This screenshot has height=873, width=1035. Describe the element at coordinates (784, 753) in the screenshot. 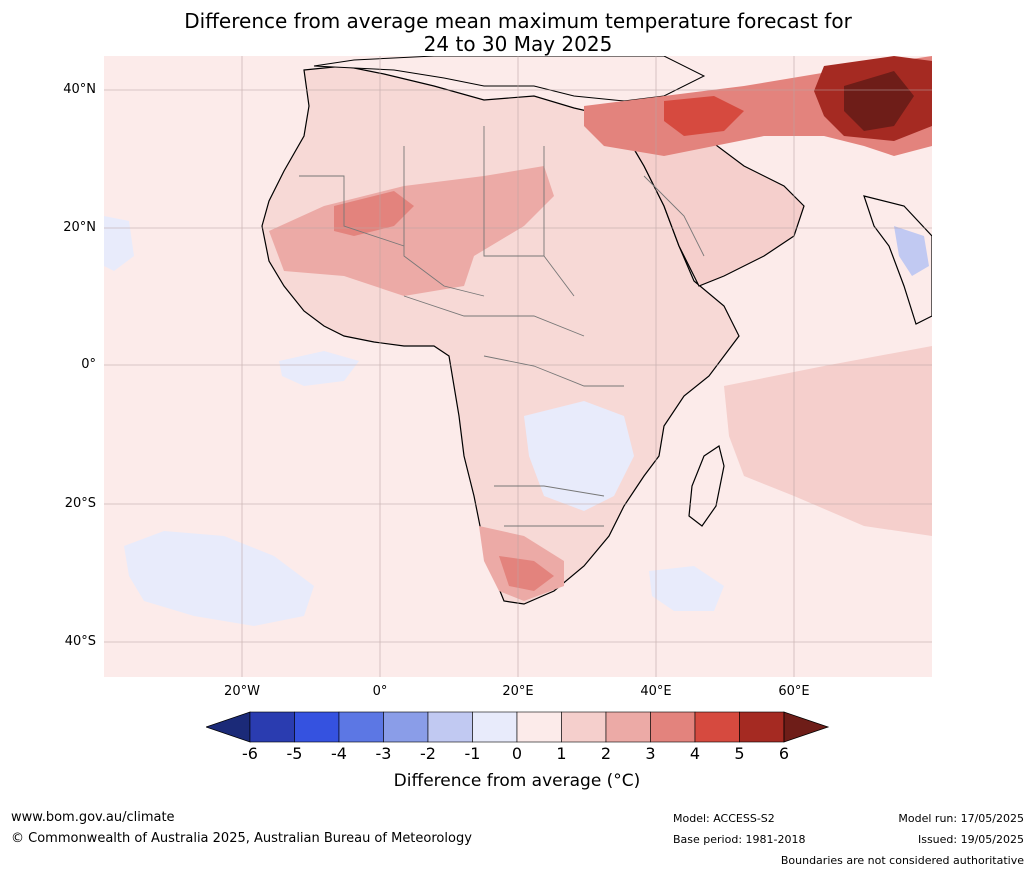

I see `colorbar-tick-label: 6` at that location.